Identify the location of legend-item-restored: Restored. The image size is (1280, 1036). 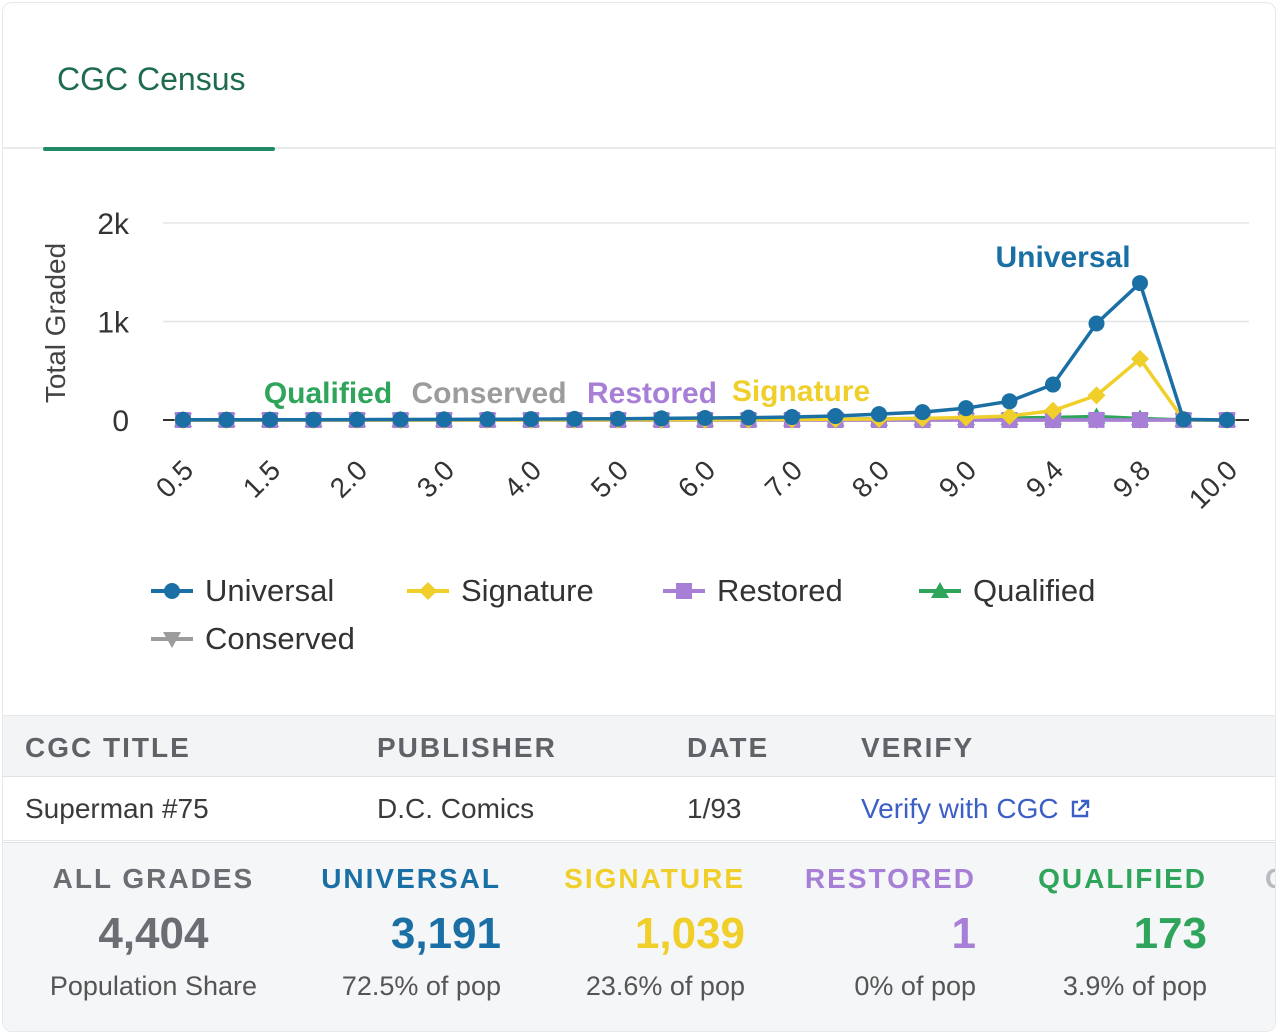
(753, 591).